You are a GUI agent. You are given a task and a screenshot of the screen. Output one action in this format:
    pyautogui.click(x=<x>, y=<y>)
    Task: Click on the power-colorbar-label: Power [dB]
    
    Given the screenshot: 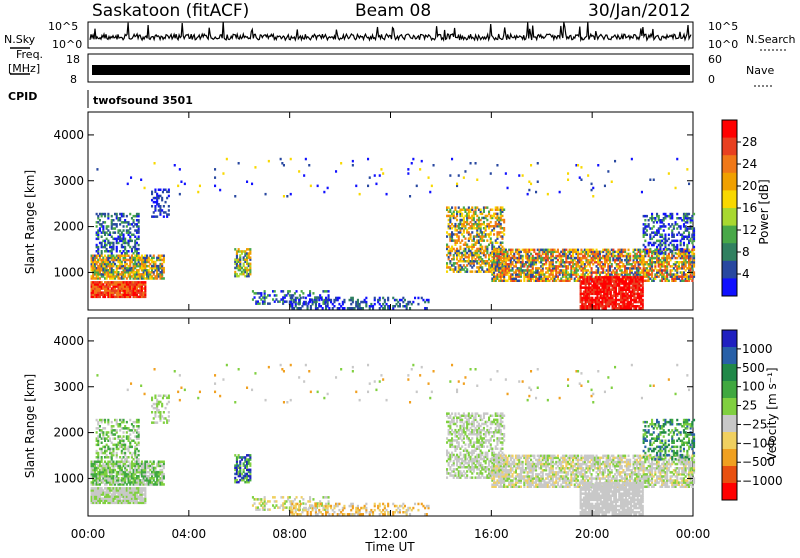 What is the action you would take?
    pyautogui.click(x=764, y=211)
    